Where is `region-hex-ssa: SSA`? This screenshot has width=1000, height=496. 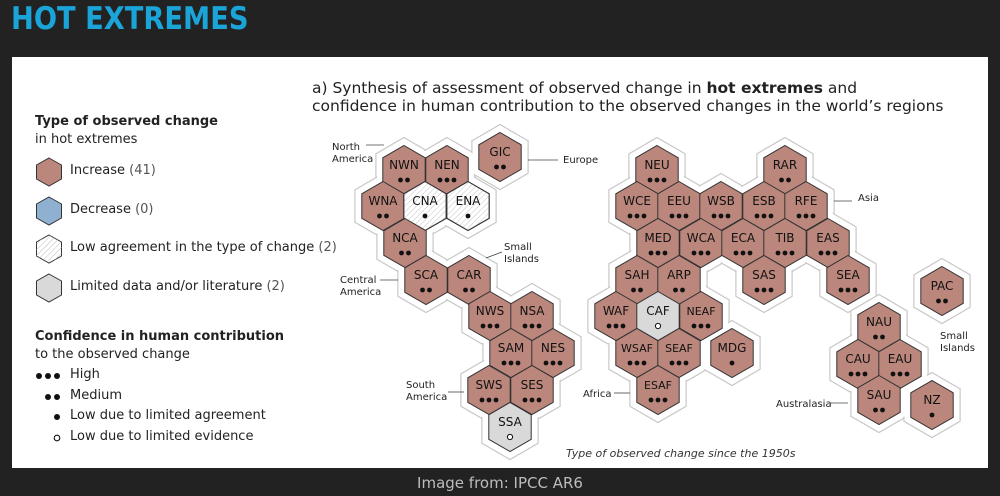
region-hex-ssa: SSA is located at coordinates (510, 427).